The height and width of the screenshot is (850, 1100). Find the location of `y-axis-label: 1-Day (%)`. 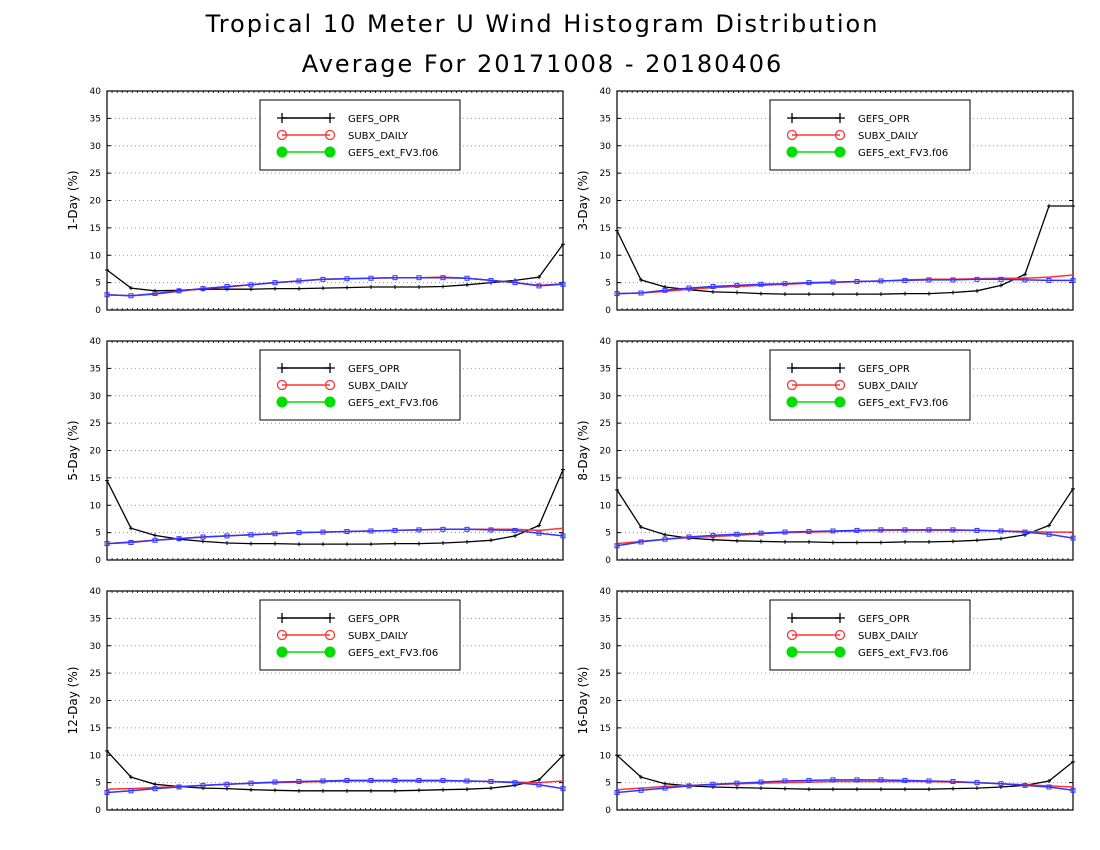

y-axis-label: 1-Day (%) is located at coordinates (73, 200).